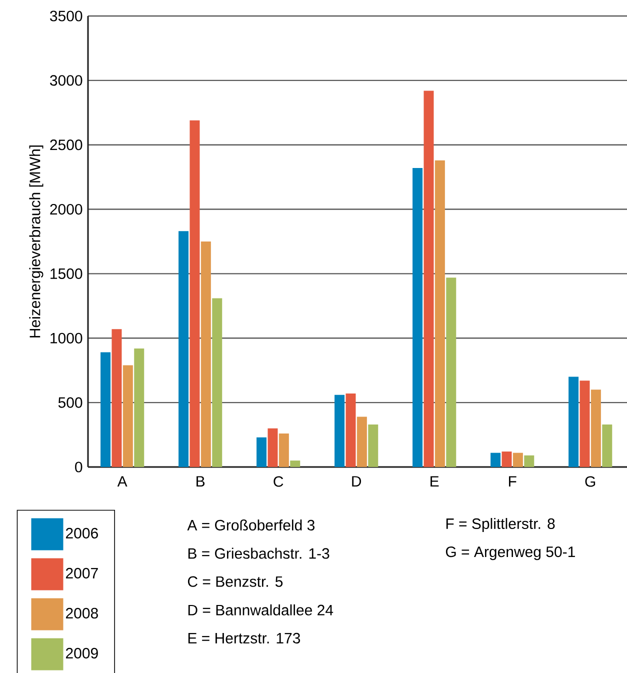 This screenshot has width=627, height=673. Describe the element at coordinates (500, 525) in the screenshot. I see `text: F = Splittlerstr. 8` at that location.